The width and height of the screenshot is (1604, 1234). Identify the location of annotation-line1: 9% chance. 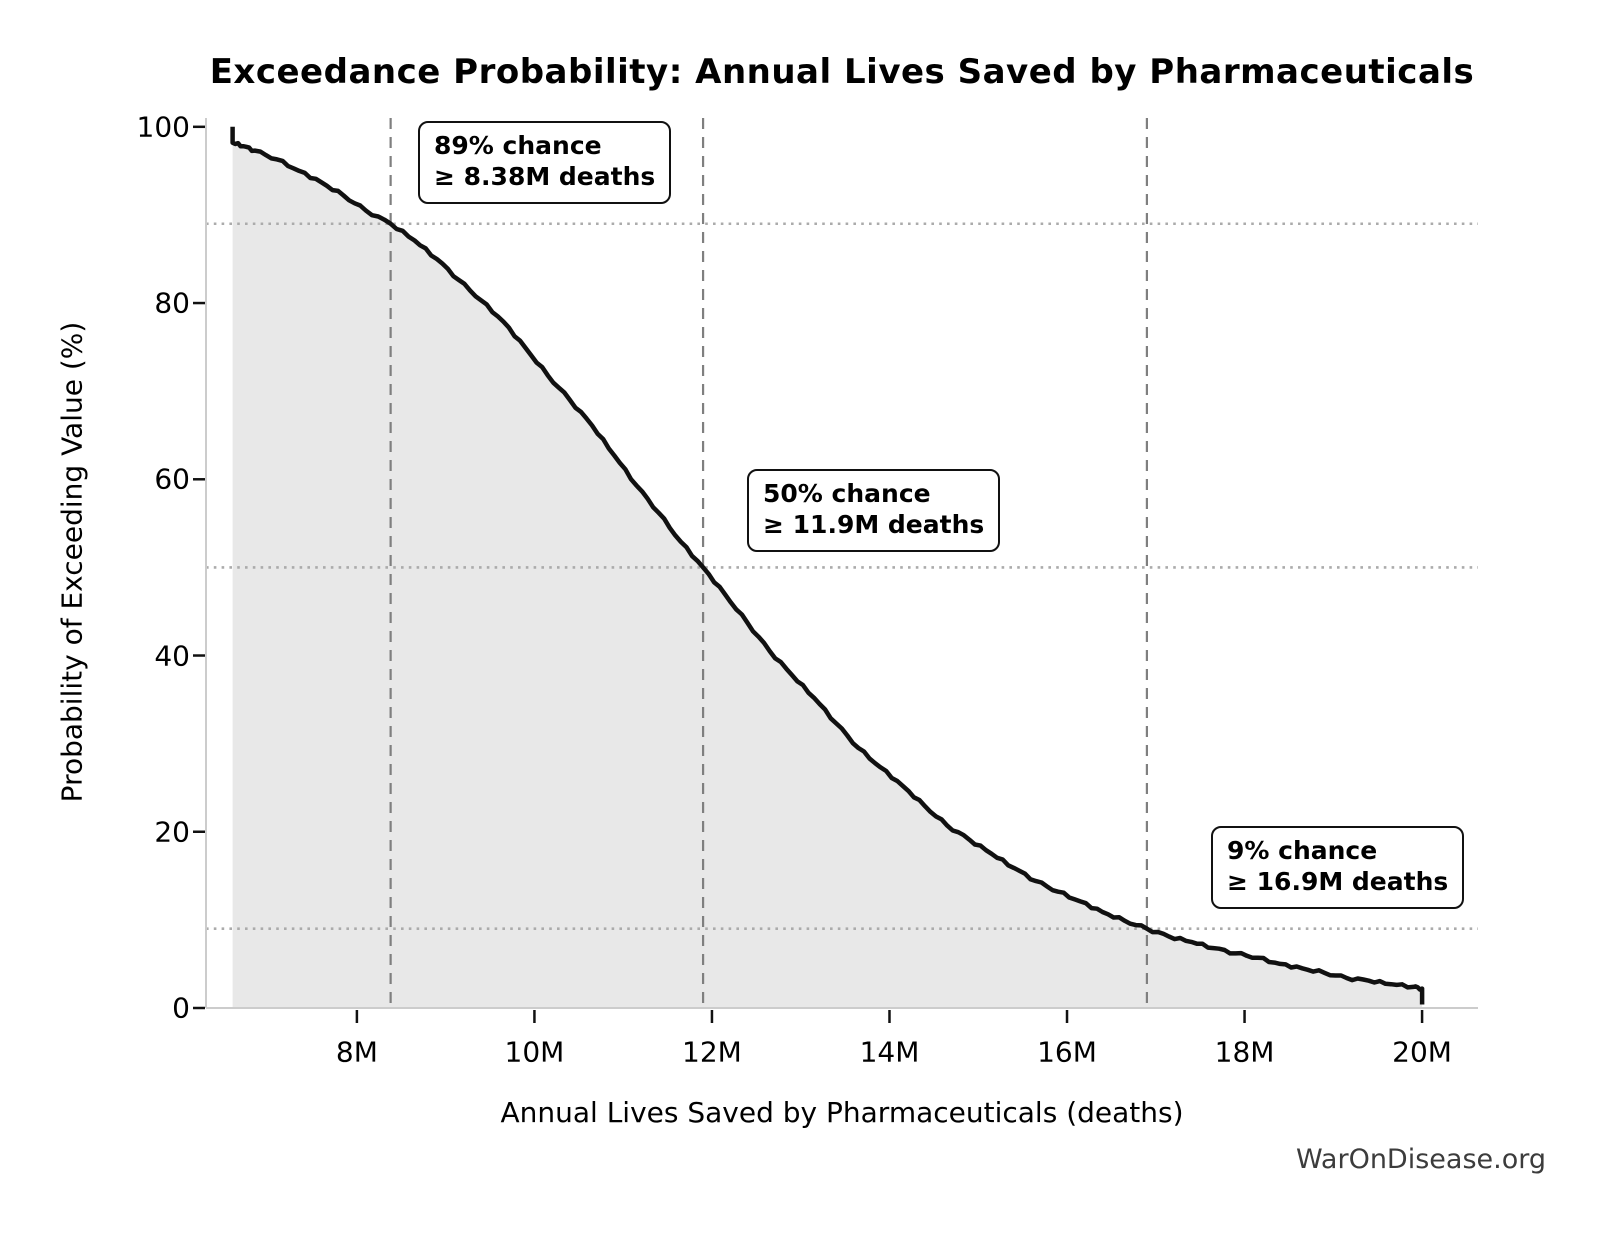
(1302, 850).